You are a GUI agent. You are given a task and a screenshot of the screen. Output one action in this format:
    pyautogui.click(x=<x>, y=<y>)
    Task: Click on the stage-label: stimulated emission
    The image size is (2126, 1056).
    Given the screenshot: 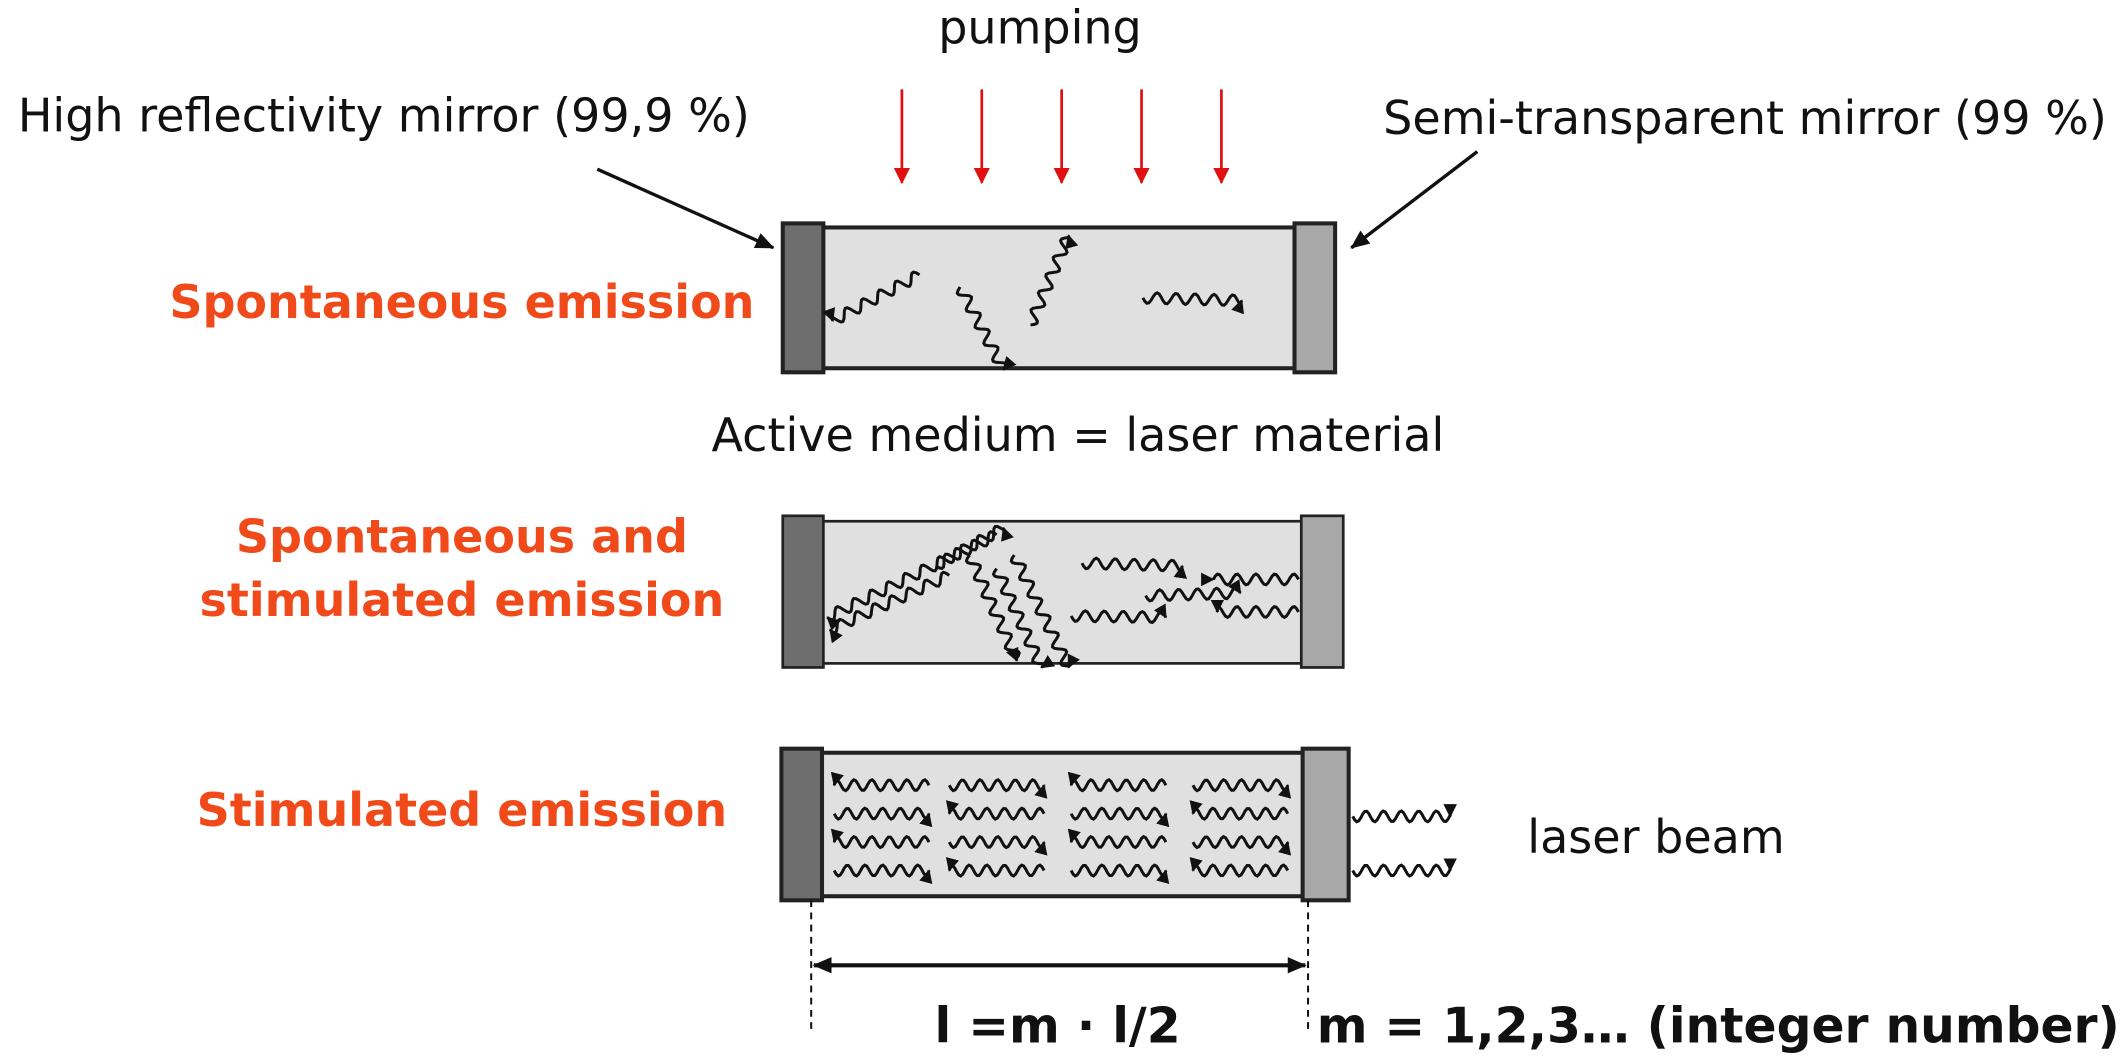 What is the action you would take?
    pyautogui.click(x=462, y=600)
    